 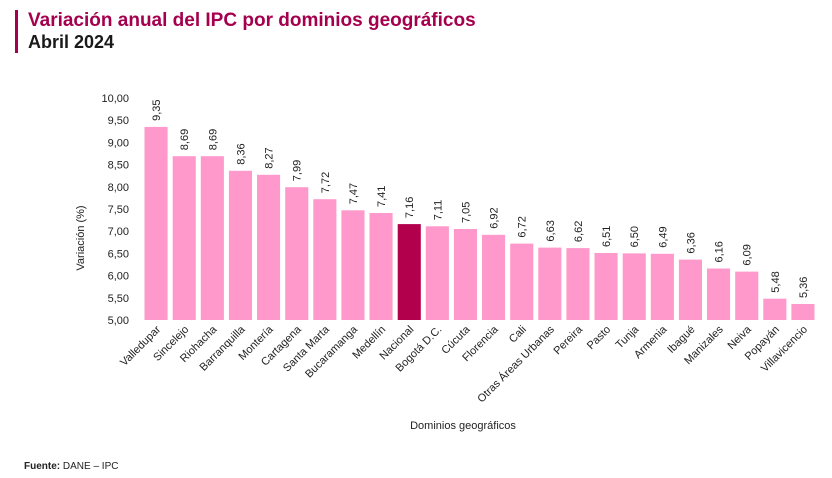 I want to click on data-label: 7,05, so click(x=466, y=212).